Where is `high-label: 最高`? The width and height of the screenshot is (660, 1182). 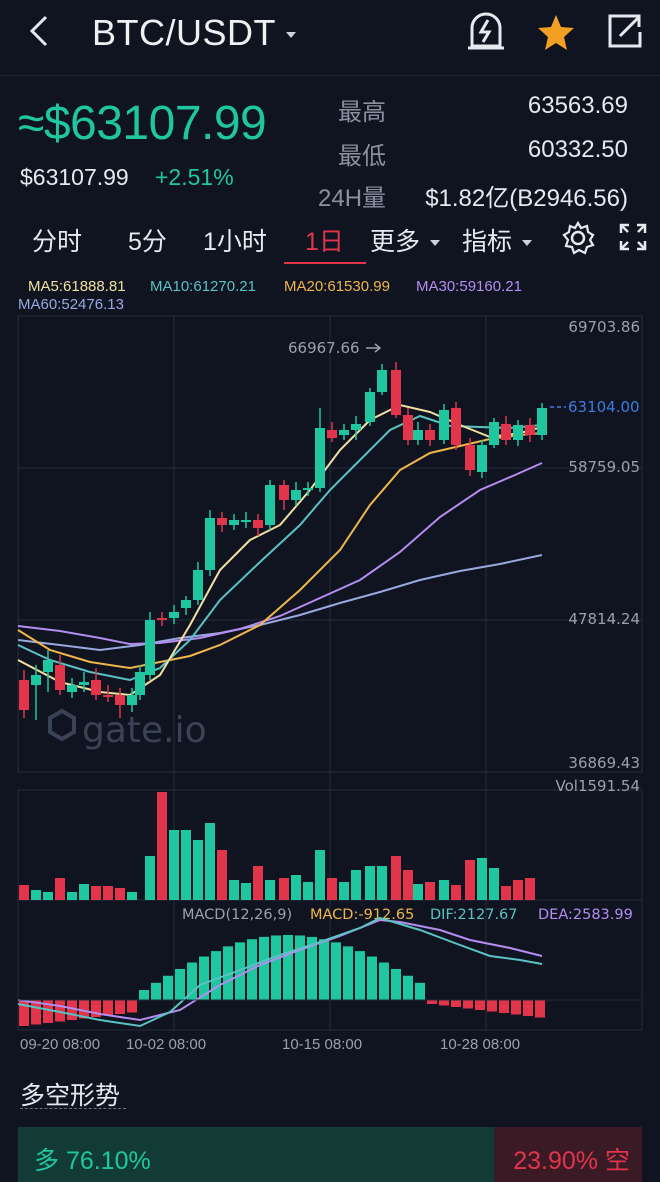
high-label: 最高 is located at coordinates (362, 112).